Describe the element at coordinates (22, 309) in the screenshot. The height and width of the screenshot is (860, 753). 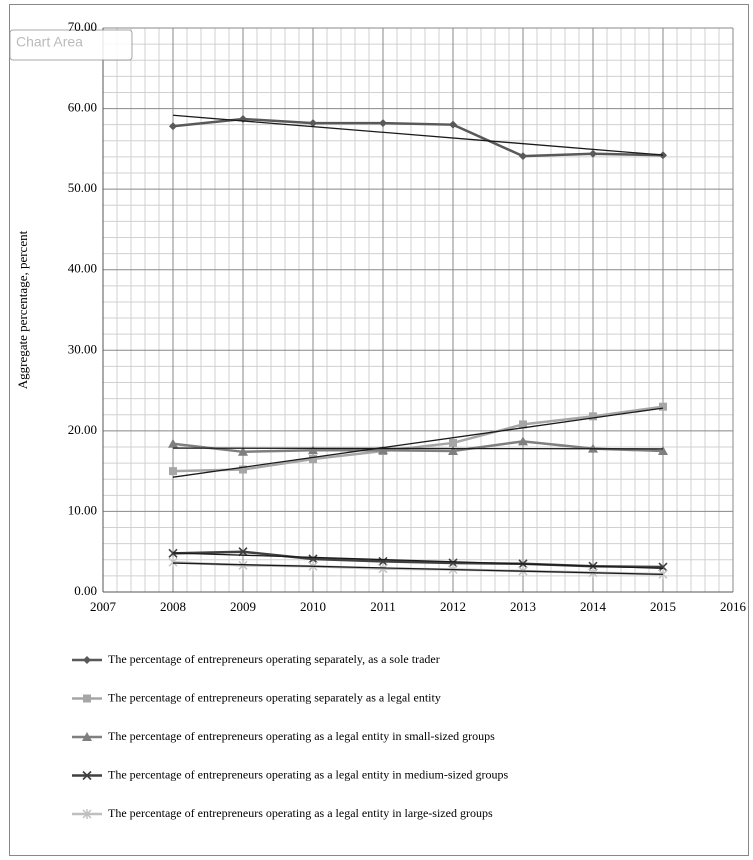
I see `y-axis-label: Aggregate percentage, percent` at that location.